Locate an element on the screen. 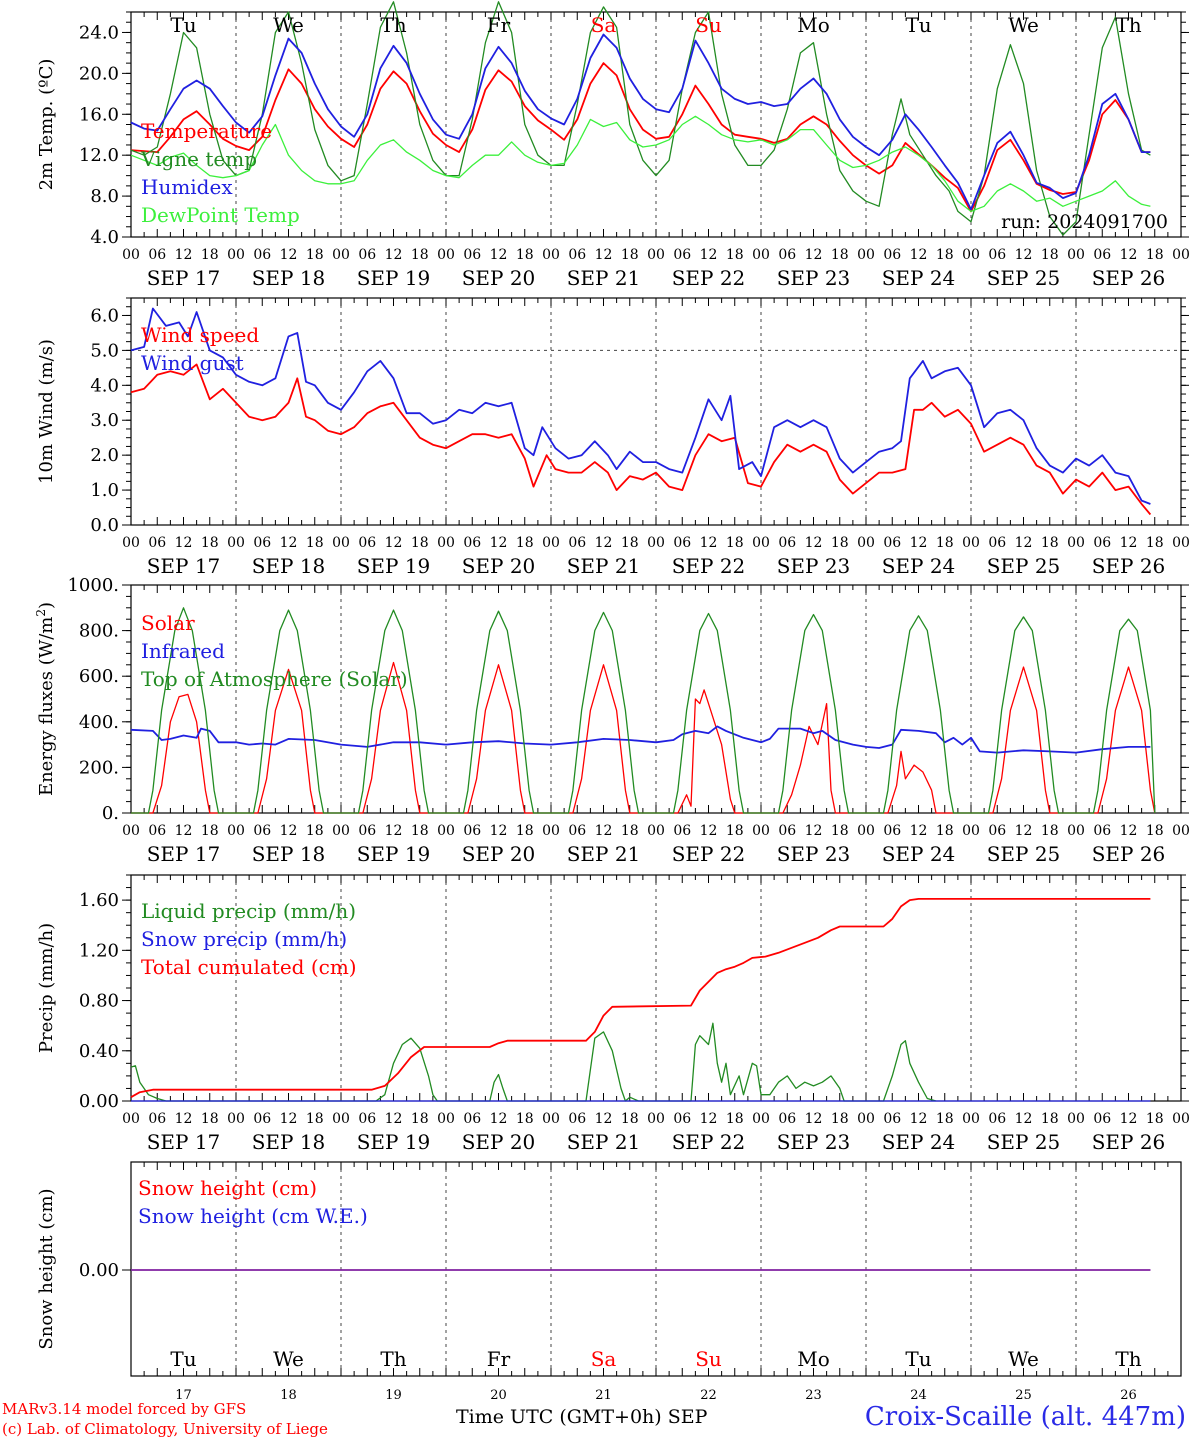  y-tick-label: 200. is located at coordinates (99, 767).